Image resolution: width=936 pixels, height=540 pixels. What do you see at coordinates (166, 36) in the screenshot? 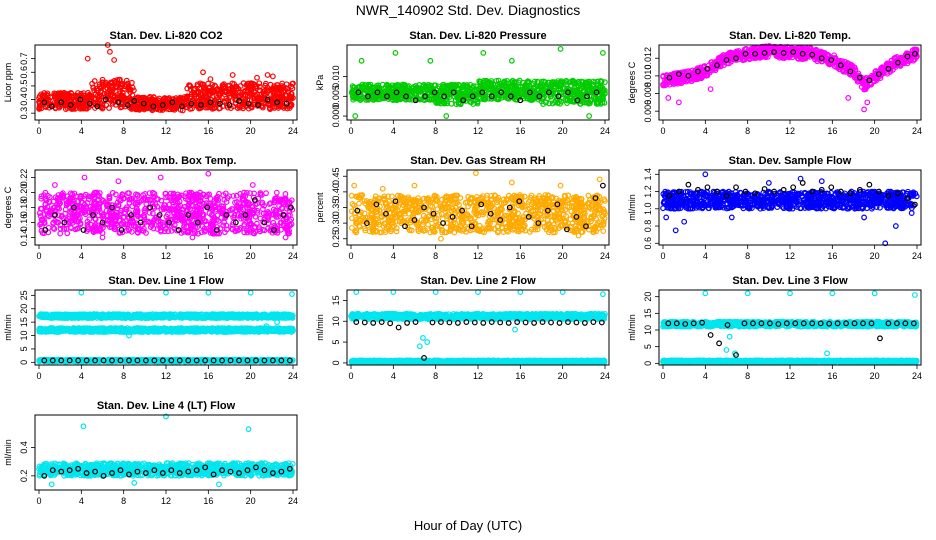
I see `panel-title: Stan. Dev. Li-820 CO2` at bounding box center [166, 36].